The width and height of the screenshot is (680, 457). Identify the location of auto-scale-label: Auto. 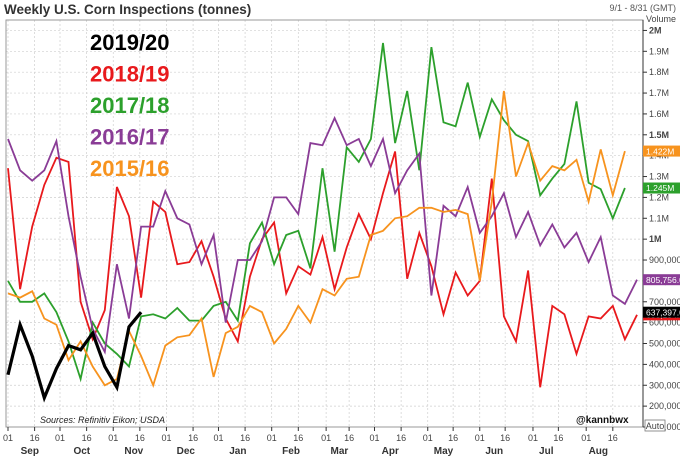
(655, 426).